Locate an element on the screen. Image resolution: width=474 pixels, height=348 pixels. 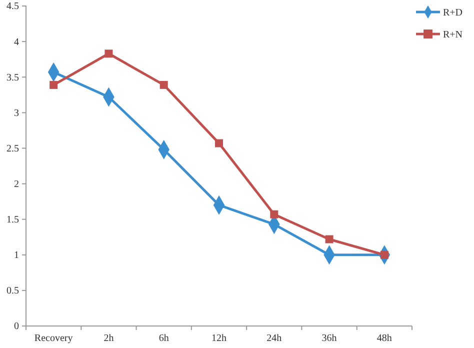
x-tick-label: 12h is located at coordinates (219, 338).